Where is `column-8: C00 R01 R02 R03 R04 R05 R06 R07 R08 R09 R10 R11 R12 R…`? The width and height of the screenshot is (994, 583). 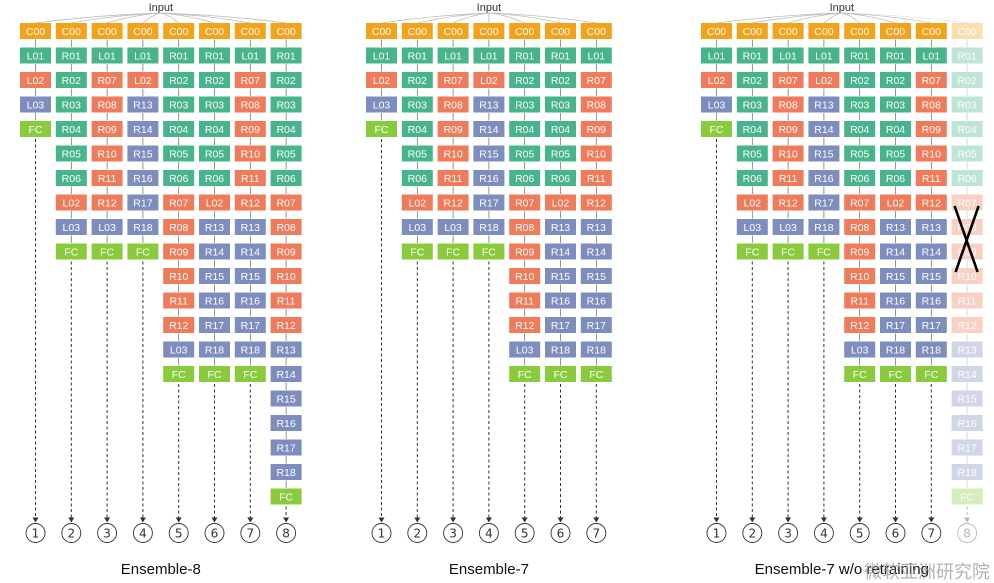
column-8: C00 R01 R02 R03 R04 R05 R06 R07 R08 R09 R10 R11 R12 R… is located at coordinates (286, 283).